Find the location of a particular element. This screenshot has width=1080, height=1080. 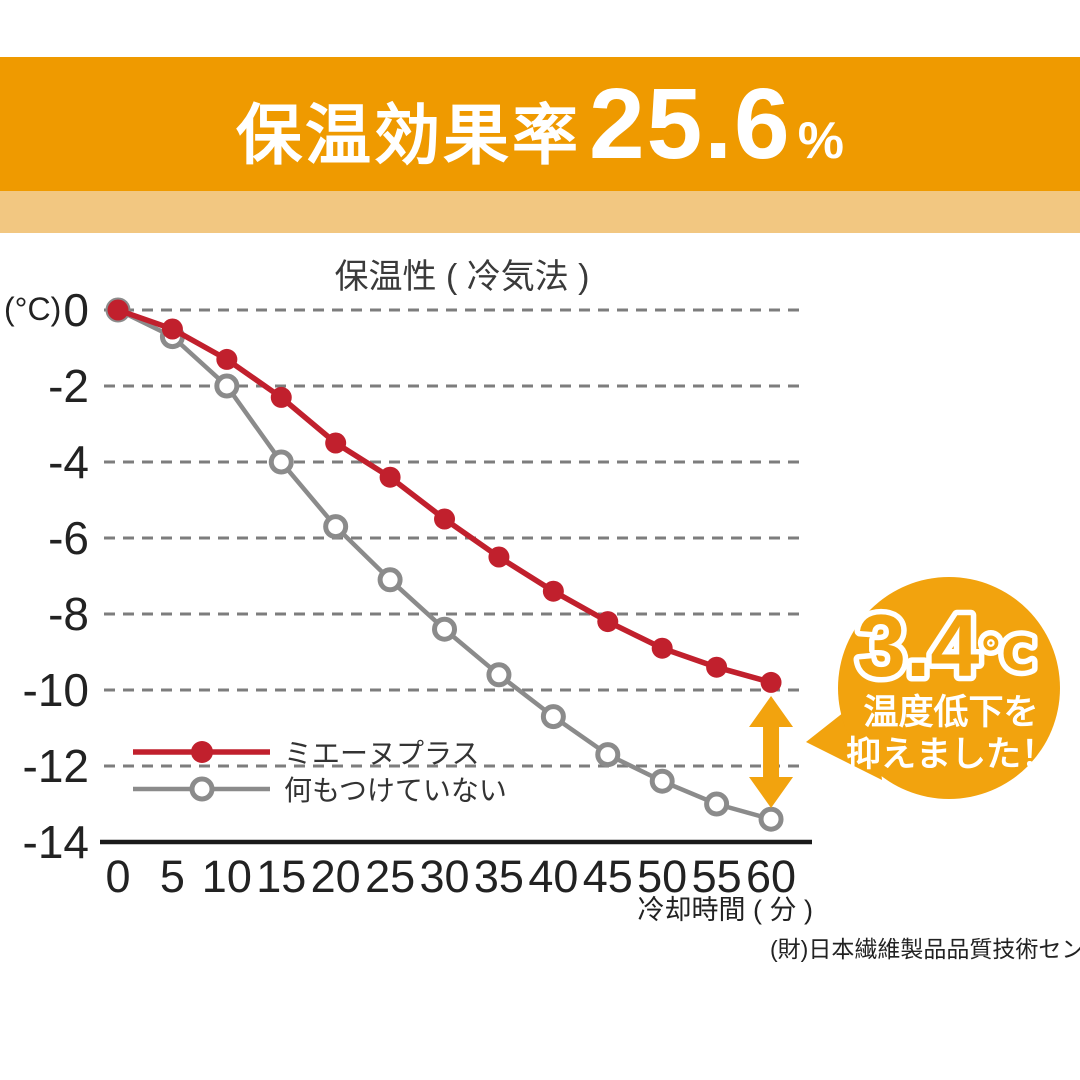

callout-line1: 温度低下を is located at coordinates (950, 712).